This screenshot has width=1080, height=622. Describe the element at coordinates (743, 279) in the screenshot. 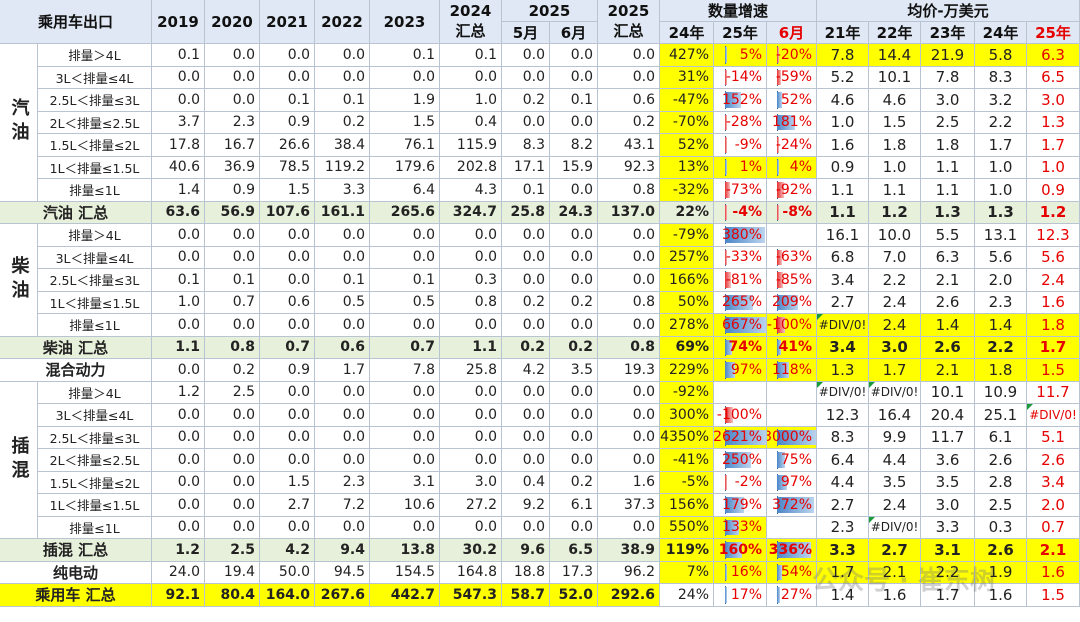

I see `growth-cell-text: -81%` at that location.